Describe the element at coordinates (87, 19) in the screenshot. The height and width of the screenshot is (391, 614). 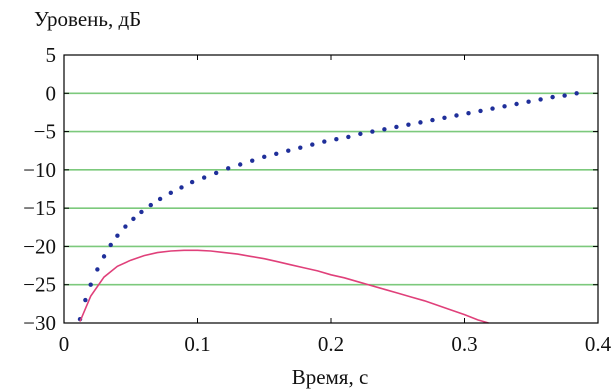
I see `y-axis-label: Уровень, дБ` at that location.